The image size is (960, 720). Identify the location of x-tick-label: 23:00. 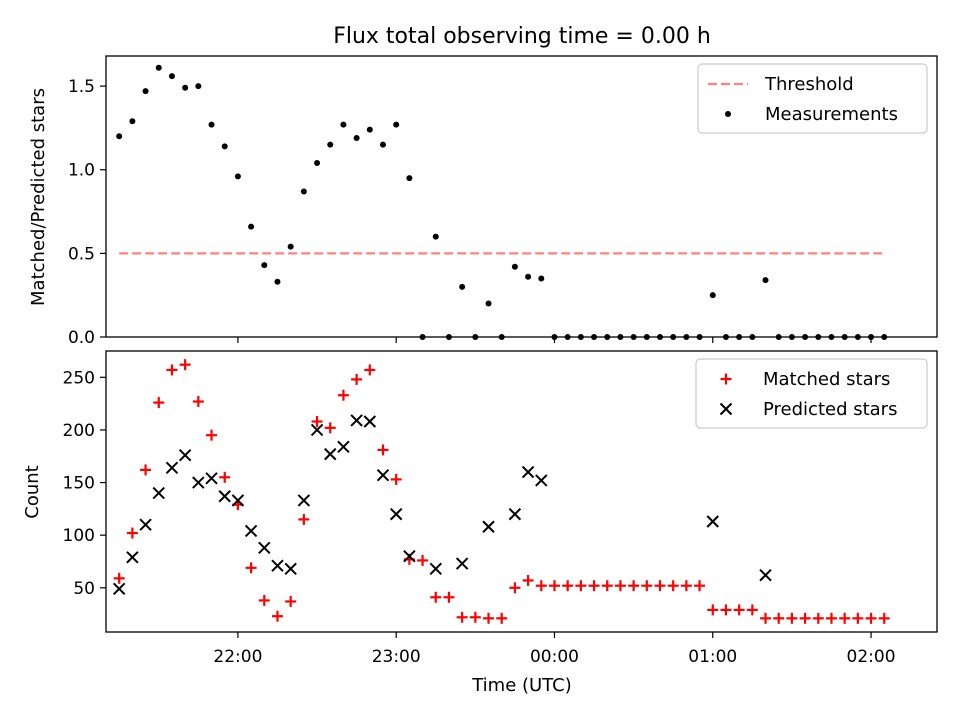
(396, 657).